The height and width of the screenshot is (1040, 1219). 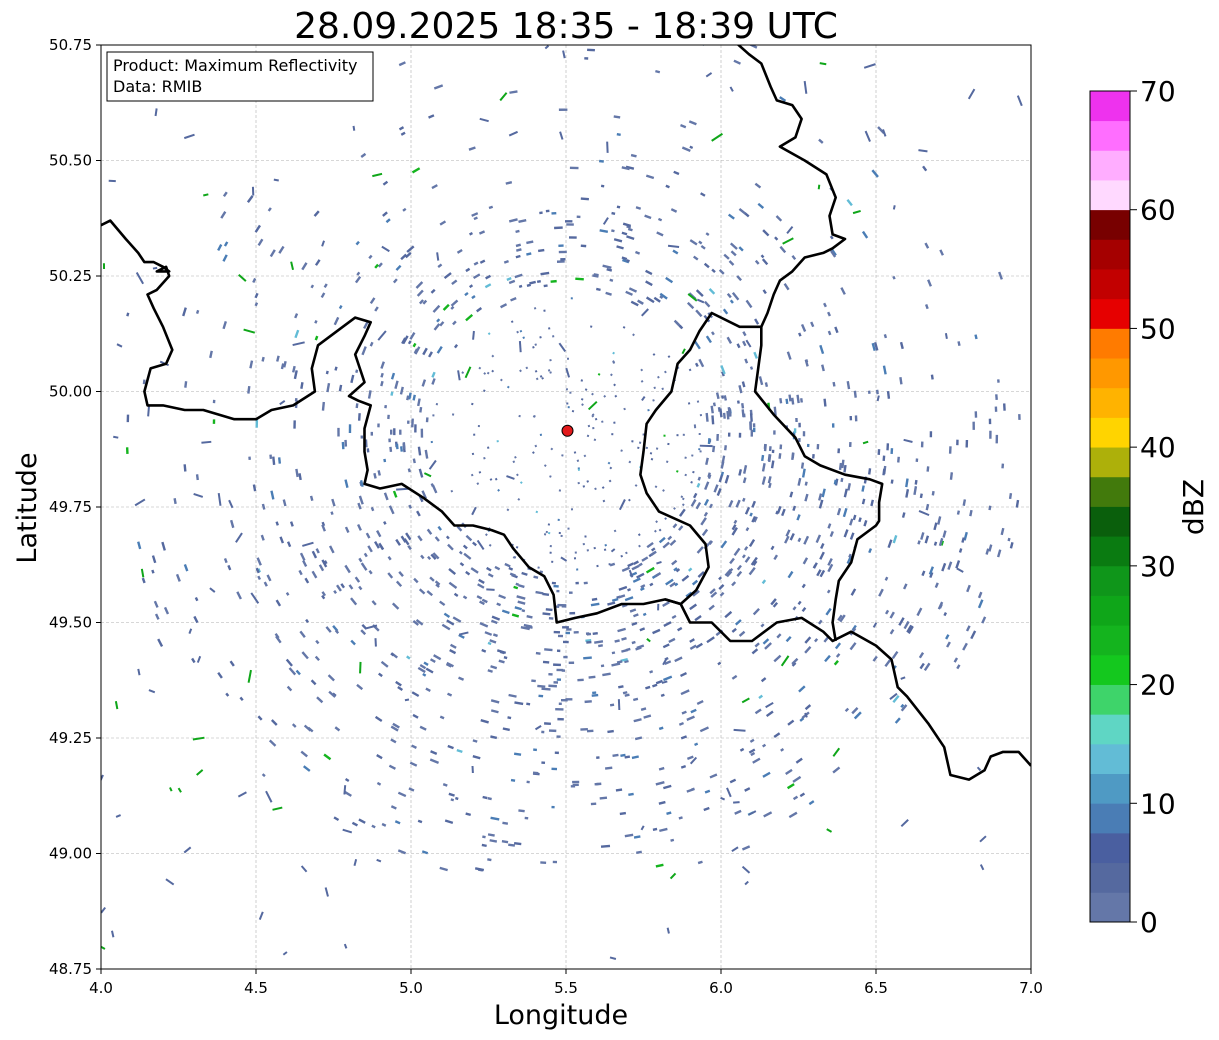 What do you see at coordinates (1158, 91) in the screenshot?
I see `colorbar-tick-label: 70` at bounding box center [1158, 91].